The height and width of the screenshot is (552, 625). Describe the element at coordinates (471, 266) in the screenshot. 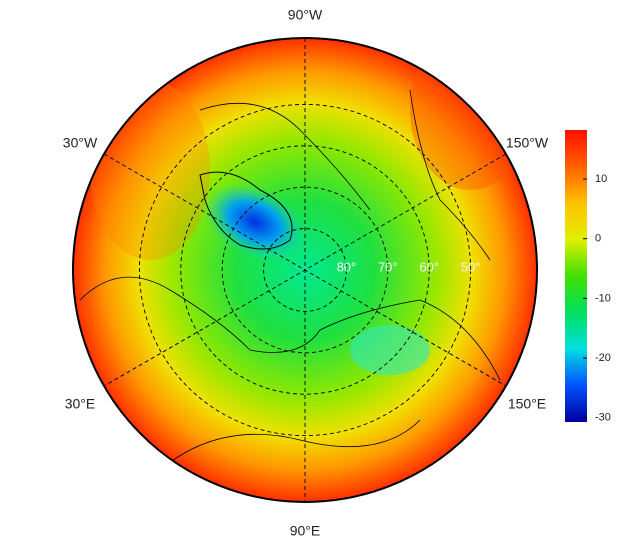

I see `latitude-label: 50°` at that location.